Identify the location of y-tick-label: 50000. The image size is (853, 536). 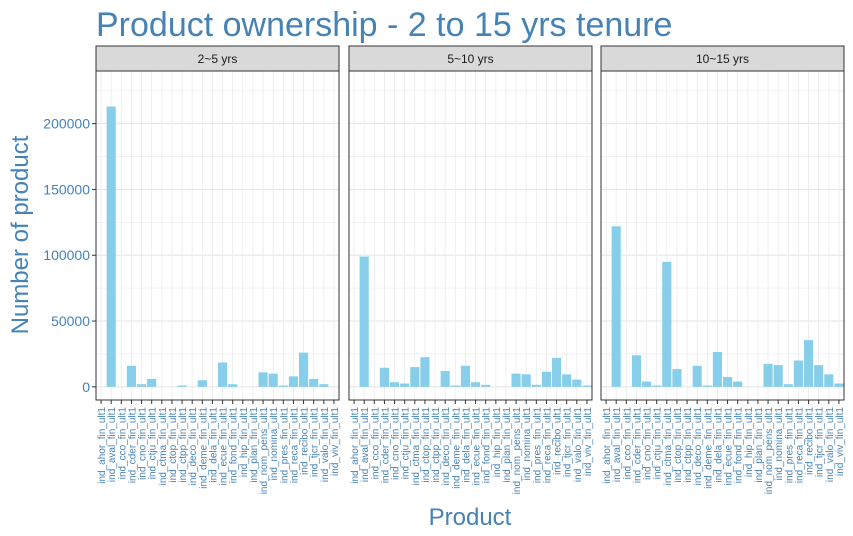
(70, 321).